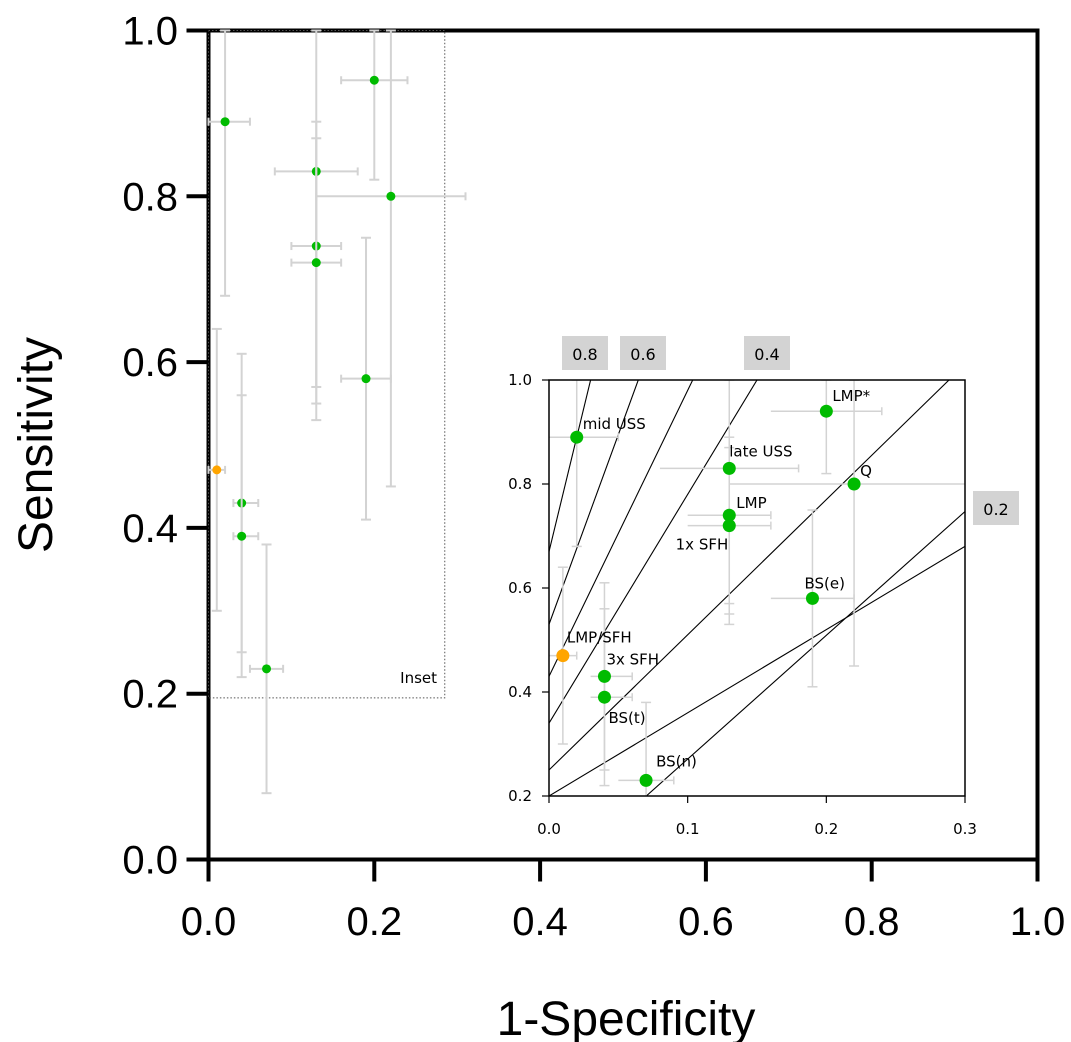  Describe the element at coordinates (751, 503) in the screenshot. I see `inset-point-label: LMP` at that location.